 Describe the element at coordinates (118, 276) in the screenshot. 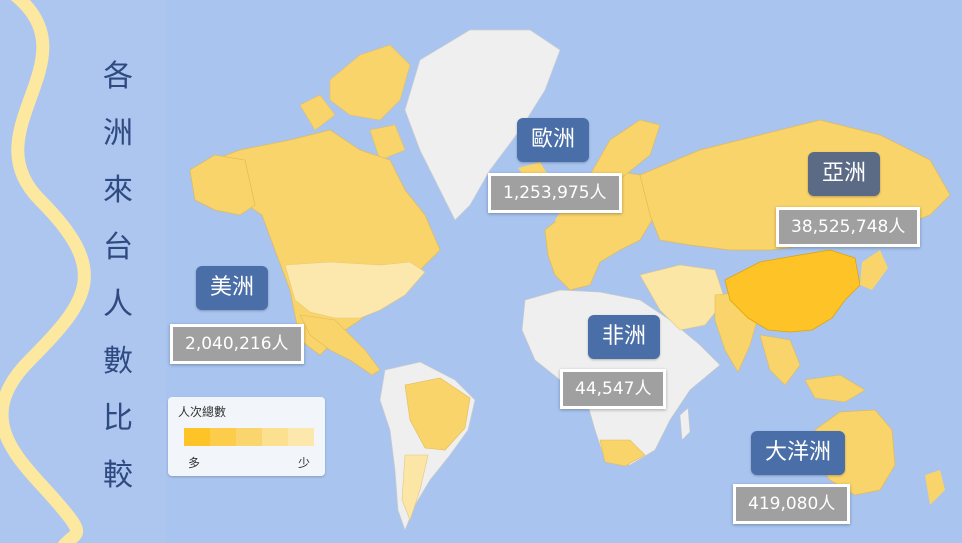

I see `page-title: 各 洲 來 台 人 數 比 較` at that location.